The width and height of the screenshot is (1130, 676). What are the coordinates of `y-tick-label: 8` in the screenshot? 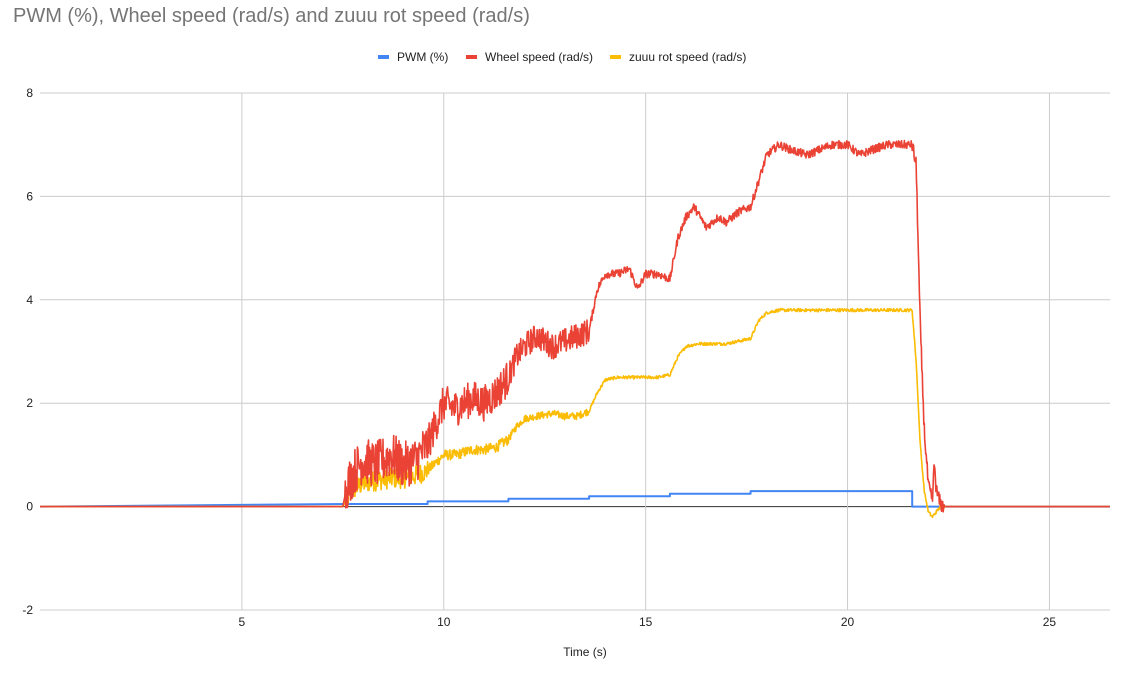 It's located at (29, 93).